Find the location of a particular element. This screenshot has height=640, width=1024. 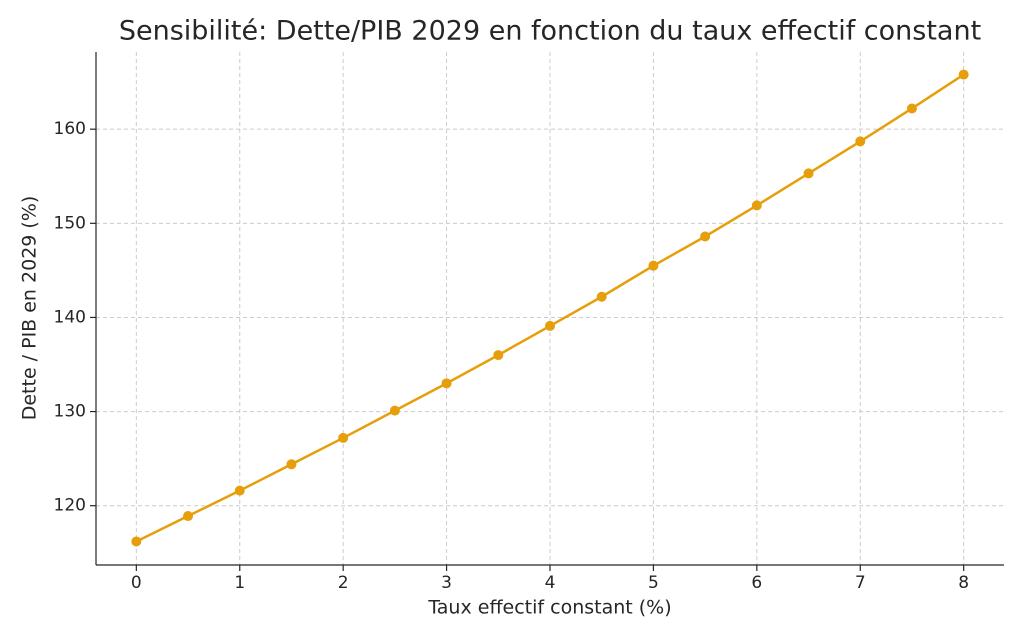

y-tick-label: 150 is located at coordinates (70, 223).